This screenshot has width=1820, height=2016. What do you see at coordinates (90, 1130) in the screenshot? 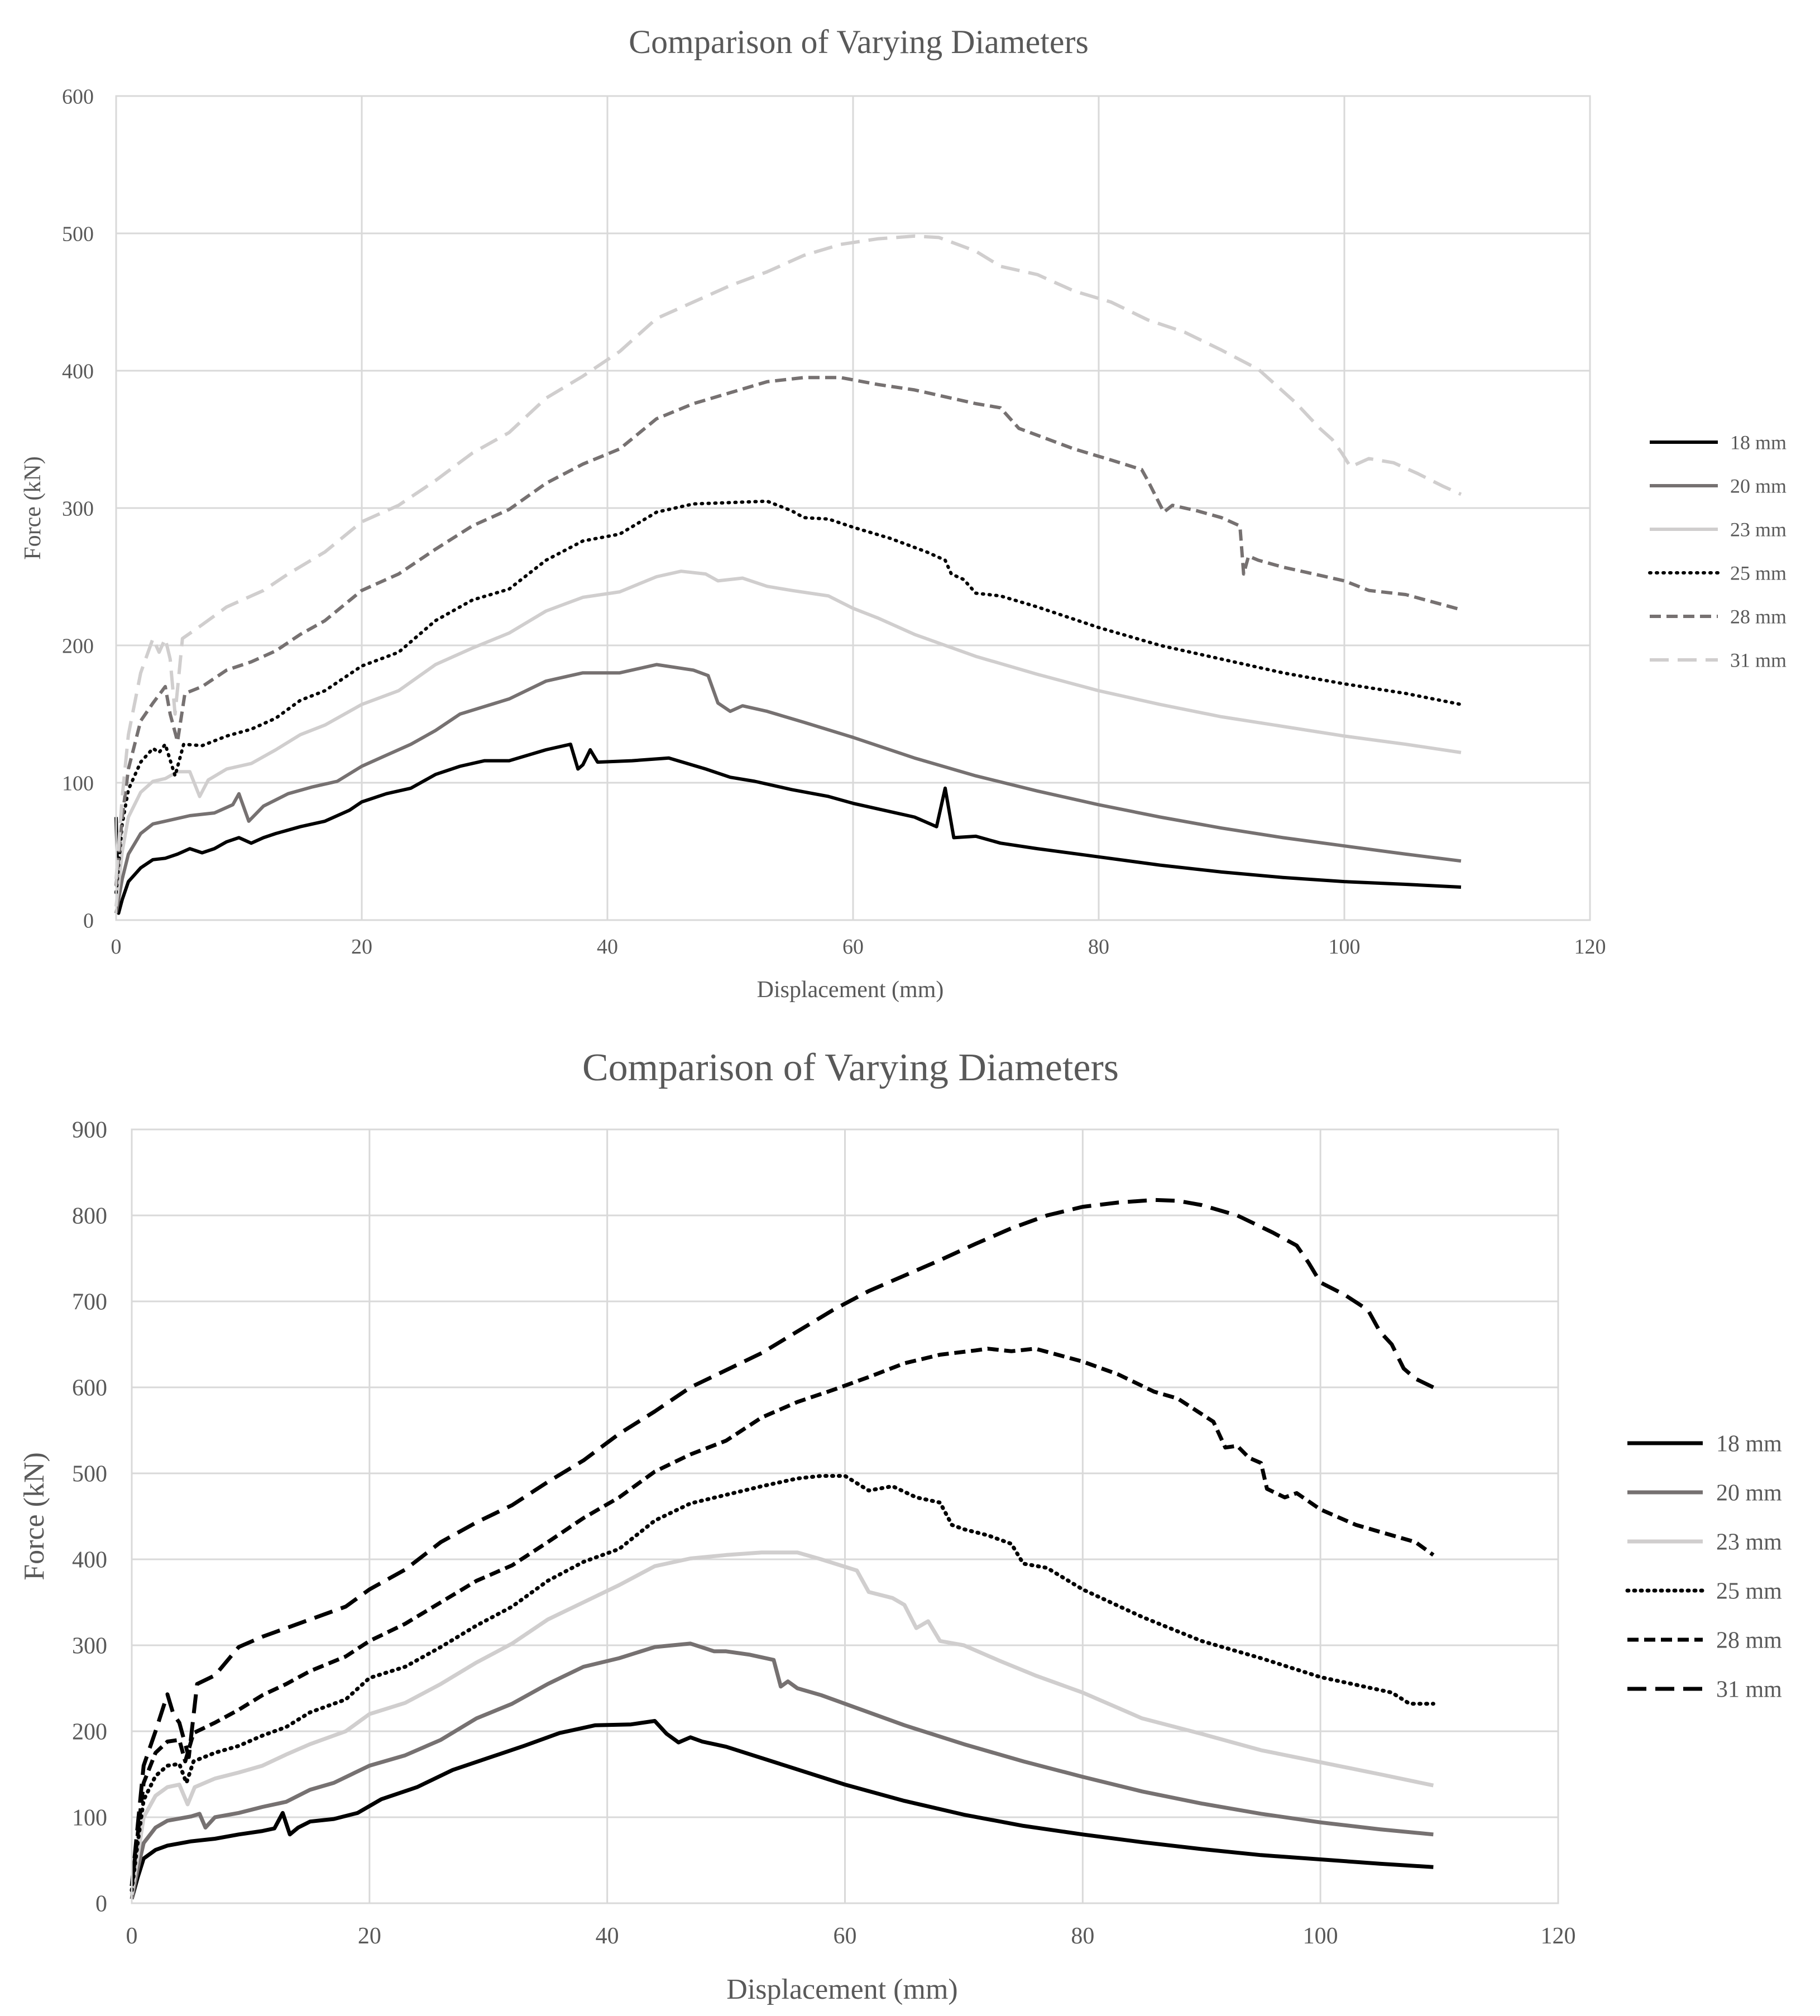
I see `y-tick-label: 900` at bounding box center [90, 1130].